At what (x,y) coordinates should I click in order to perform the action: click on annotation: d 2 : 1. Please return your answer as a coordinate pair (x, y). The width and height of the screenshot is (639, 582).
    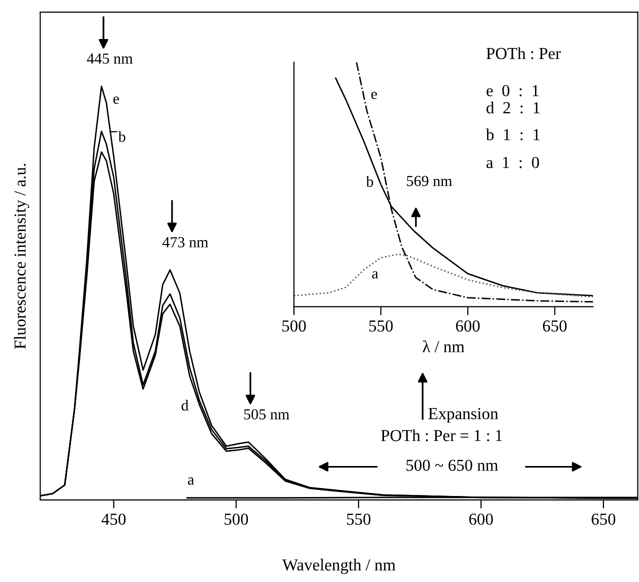
    Looking at the image, I should click on (513, 108).